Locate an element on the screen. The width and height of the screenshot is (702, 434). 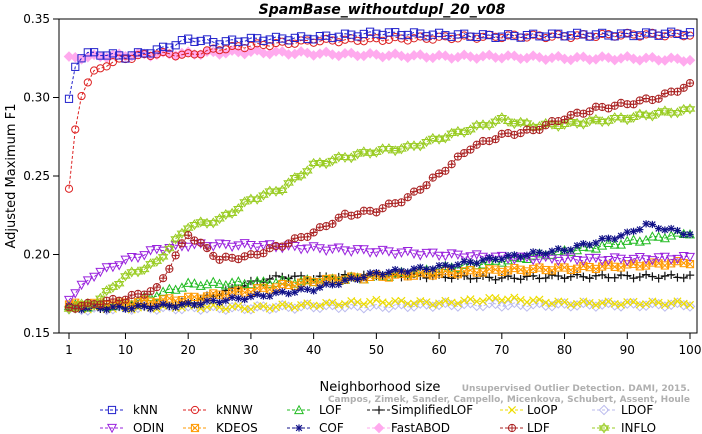
x-tick-label: 30 is located at coordinates (250, 350).